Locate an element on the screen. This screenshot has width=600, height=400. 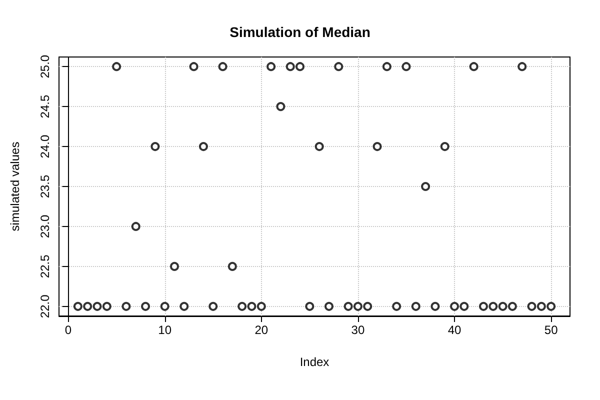
y-tick-label: 22.5 is located at coordinates (45, 266).